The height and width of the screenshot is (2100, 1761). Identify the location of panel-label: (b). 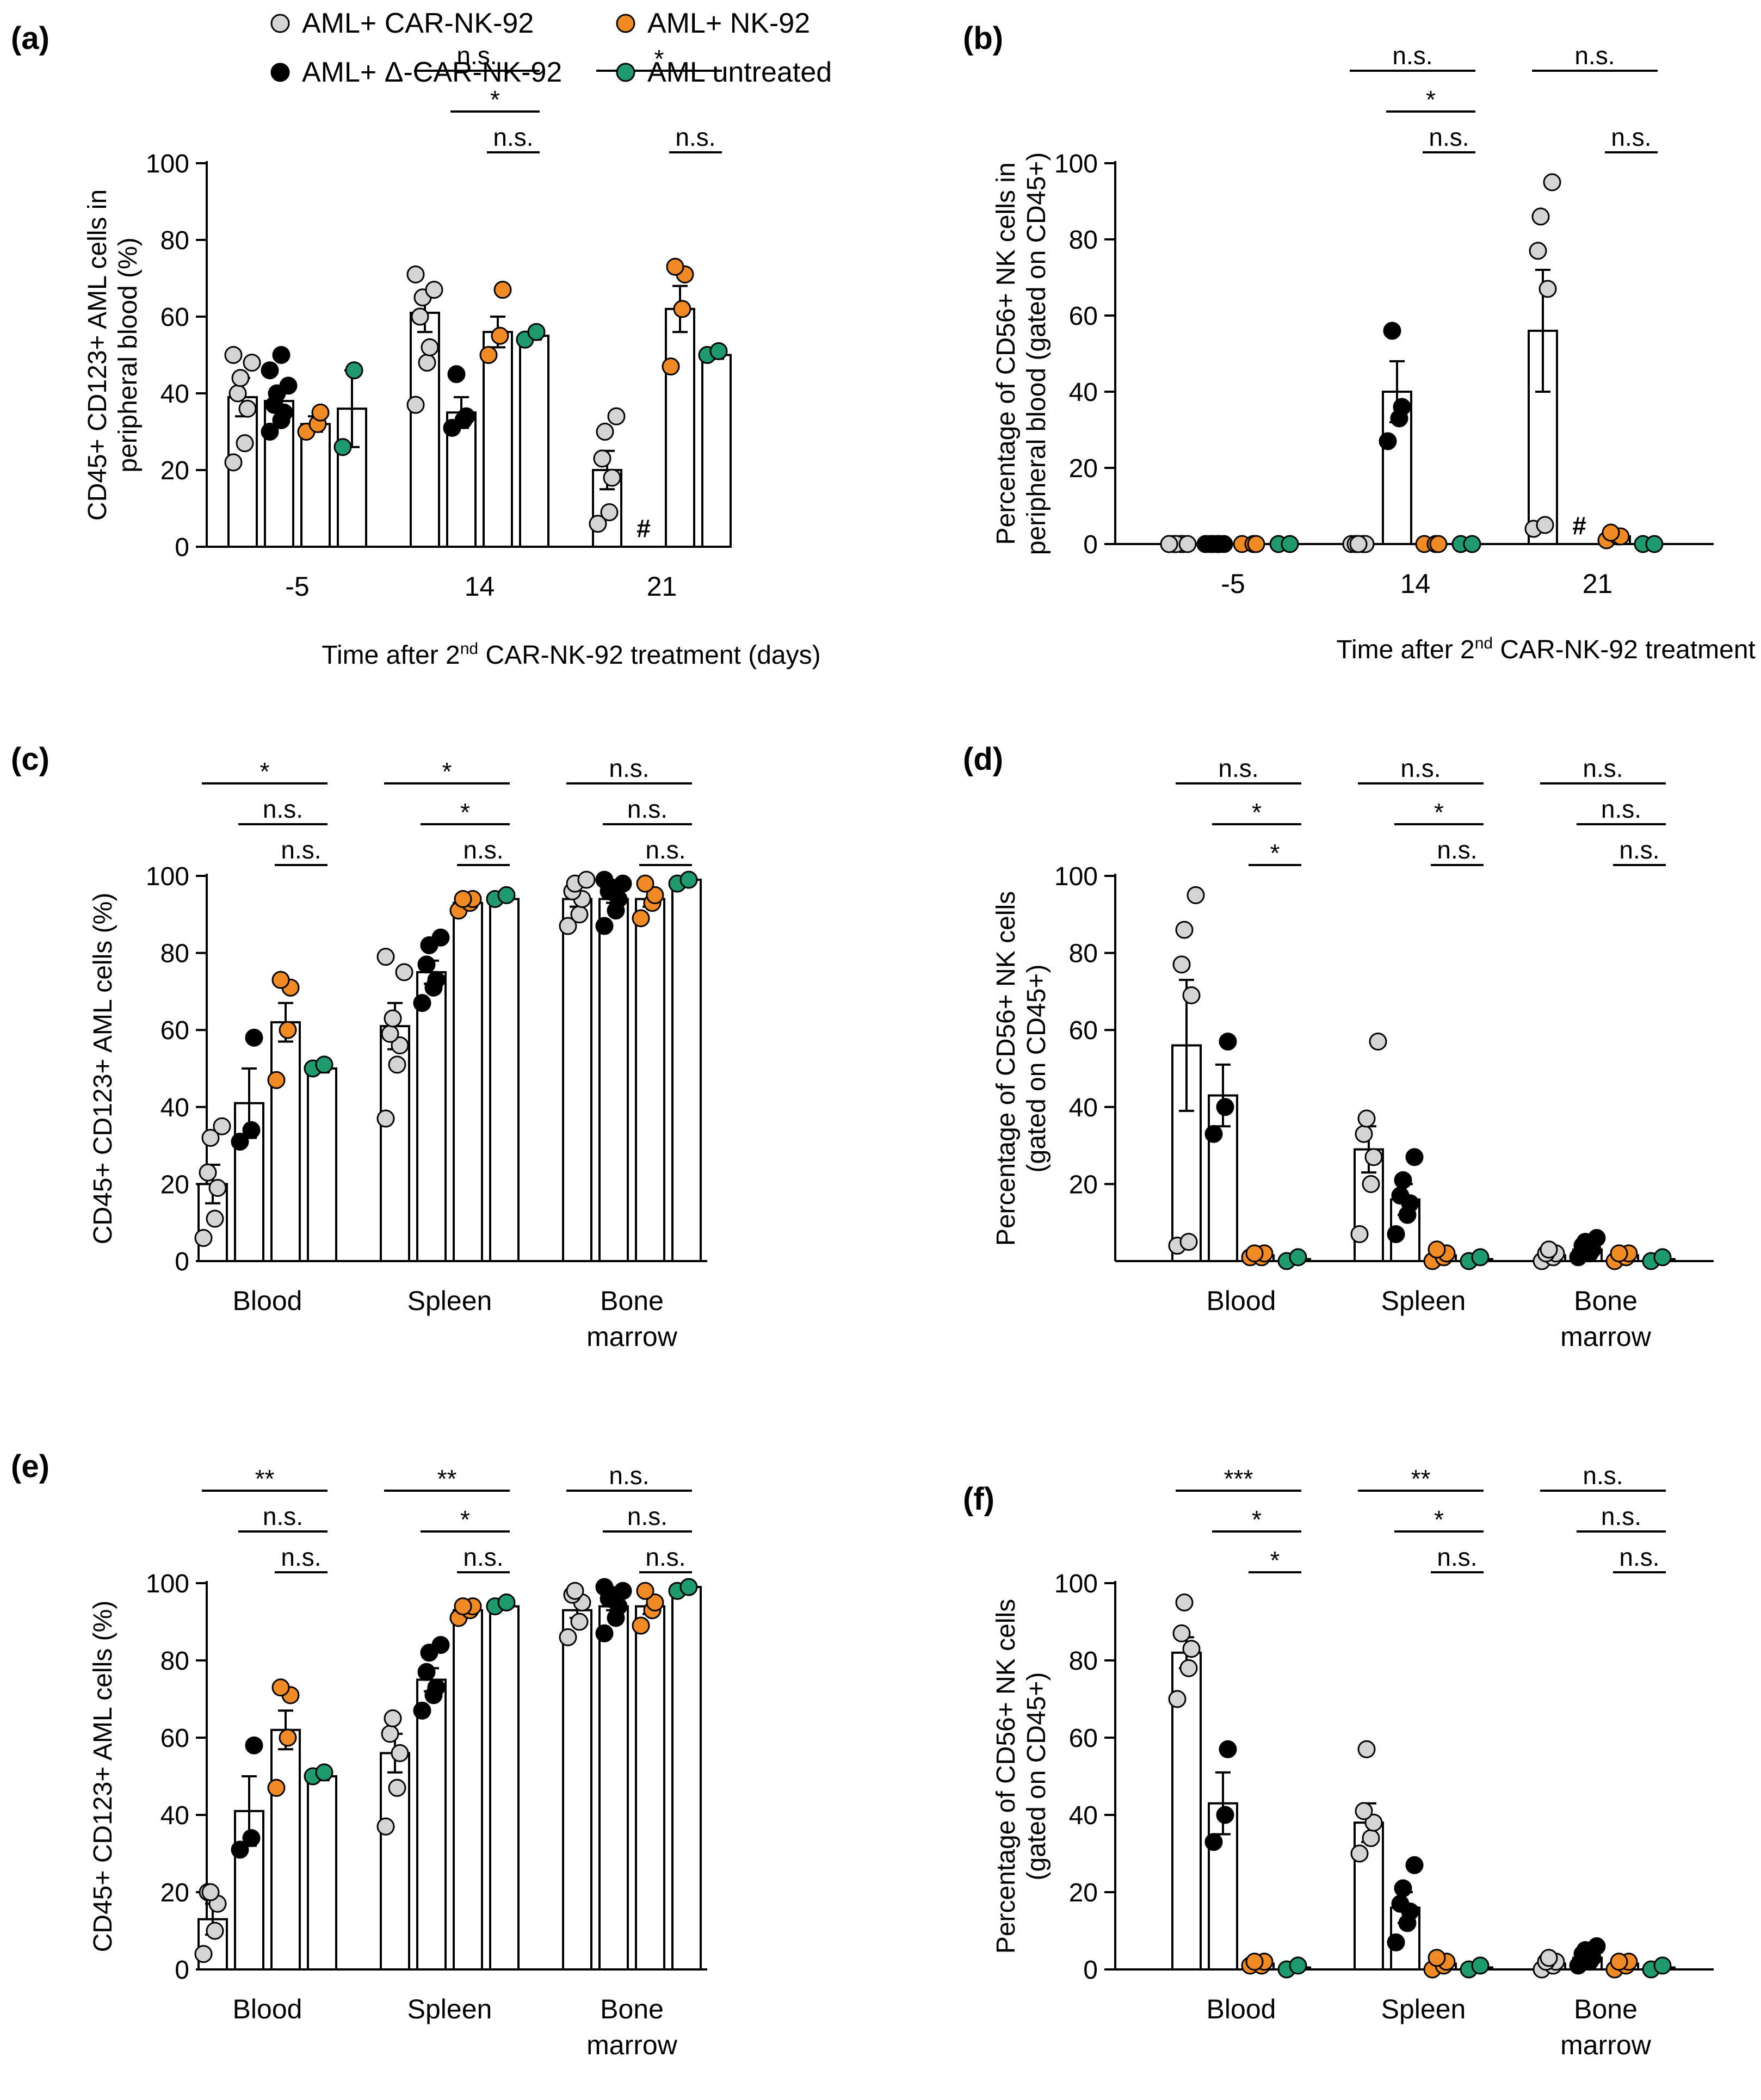
(983, 38).